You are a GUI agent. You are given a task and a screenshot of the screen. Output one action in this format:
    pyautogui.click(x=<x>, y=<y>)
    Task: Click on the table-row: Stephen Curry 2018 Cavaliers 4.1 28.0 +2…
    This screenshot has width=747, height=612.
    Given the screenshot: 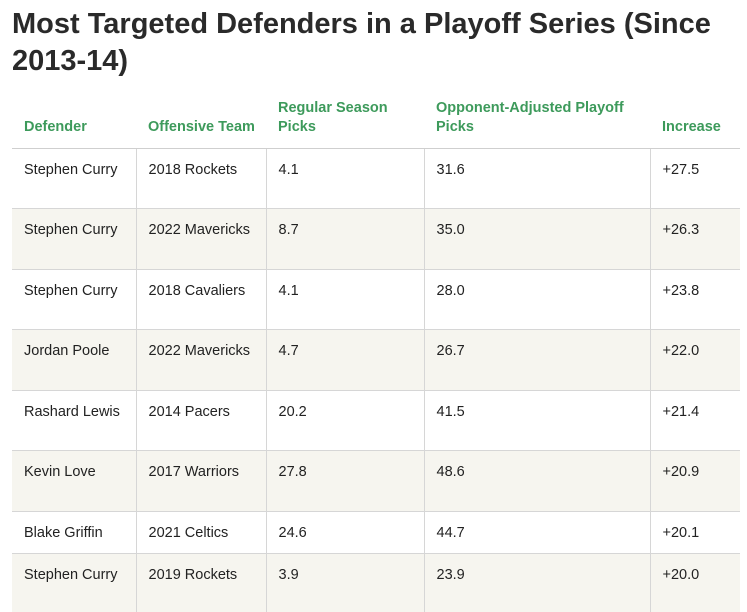 What is the action you would take?
    pyautogui.click(x=376, y=300)
    